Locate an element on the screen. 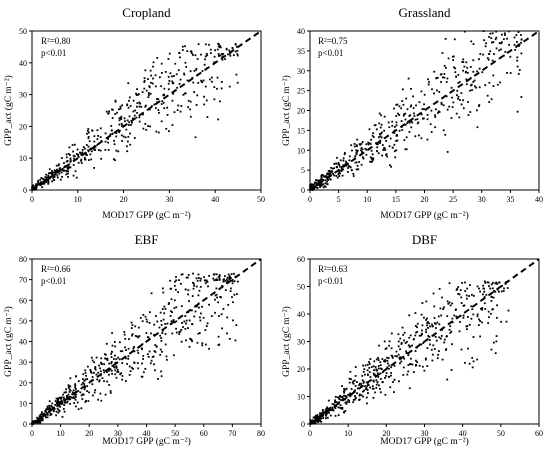 This screenshot has width=550, height=453. y-tick-label: 50 is located at coordinates (23, 321).